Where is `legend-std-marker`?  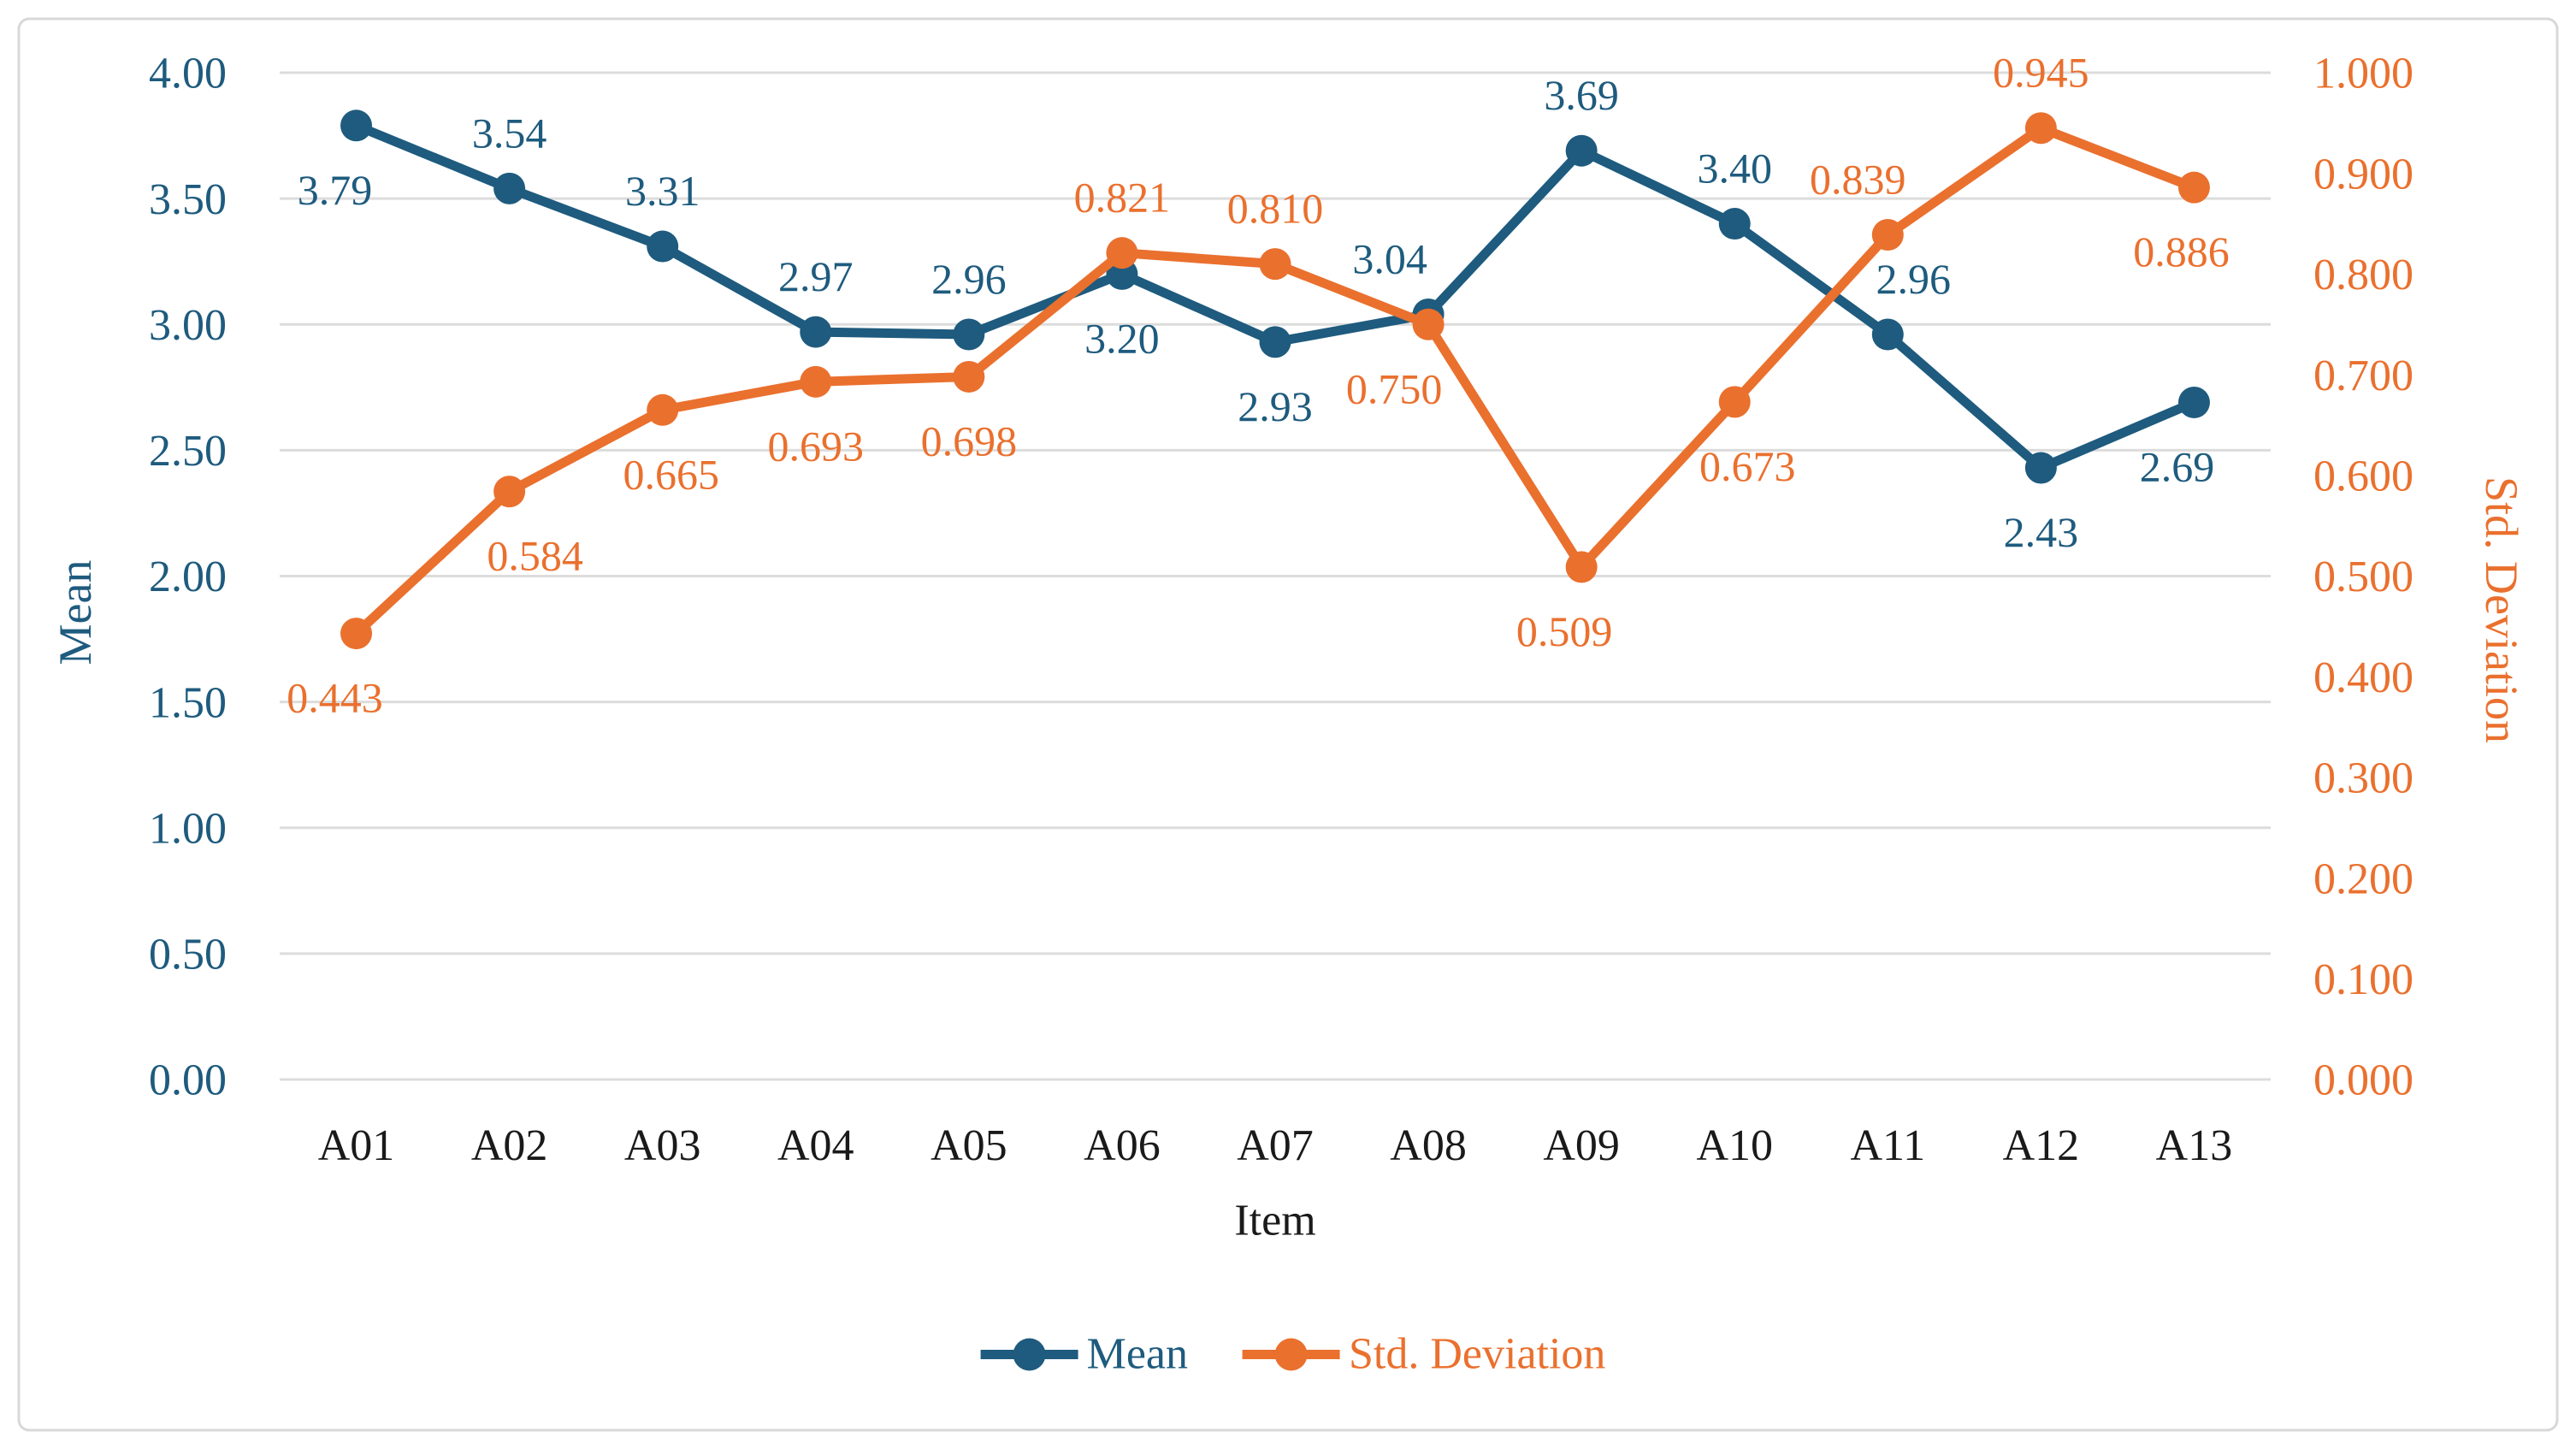 legend-std-marker is located at coordinates (1291, 1354).